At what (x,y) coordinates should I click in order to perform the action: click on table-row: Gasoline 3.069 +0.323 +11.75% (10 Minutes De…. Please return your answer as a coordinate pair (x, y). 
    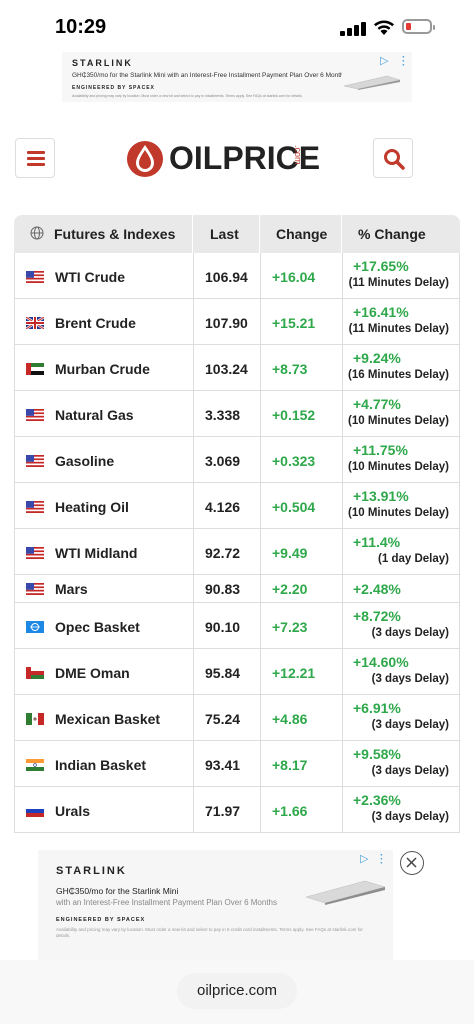
    Looking at the image, I should click on (237, 460).